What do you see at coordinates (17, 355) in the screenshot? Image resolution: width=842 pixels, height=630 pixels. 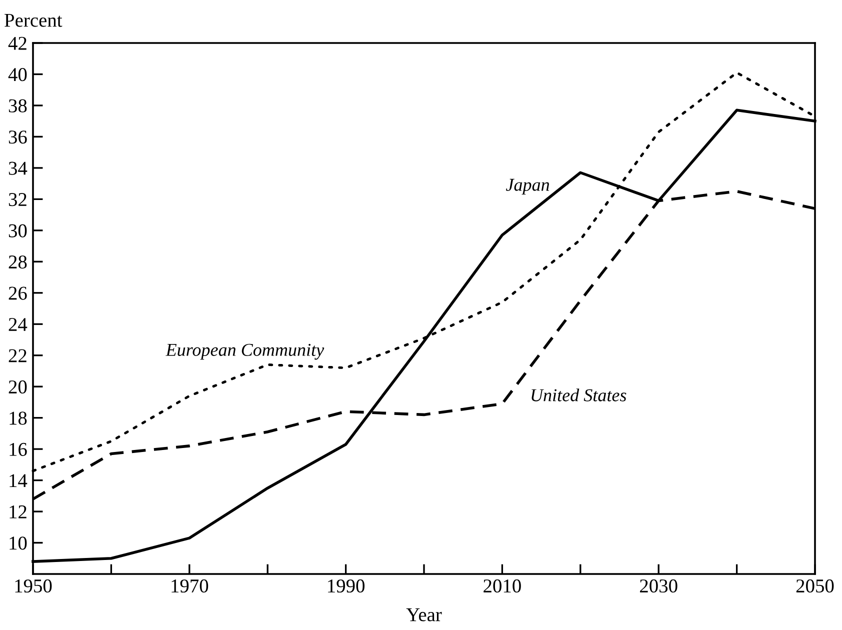 I see `y-tick-label: 22` at bounding box center [17, 355].